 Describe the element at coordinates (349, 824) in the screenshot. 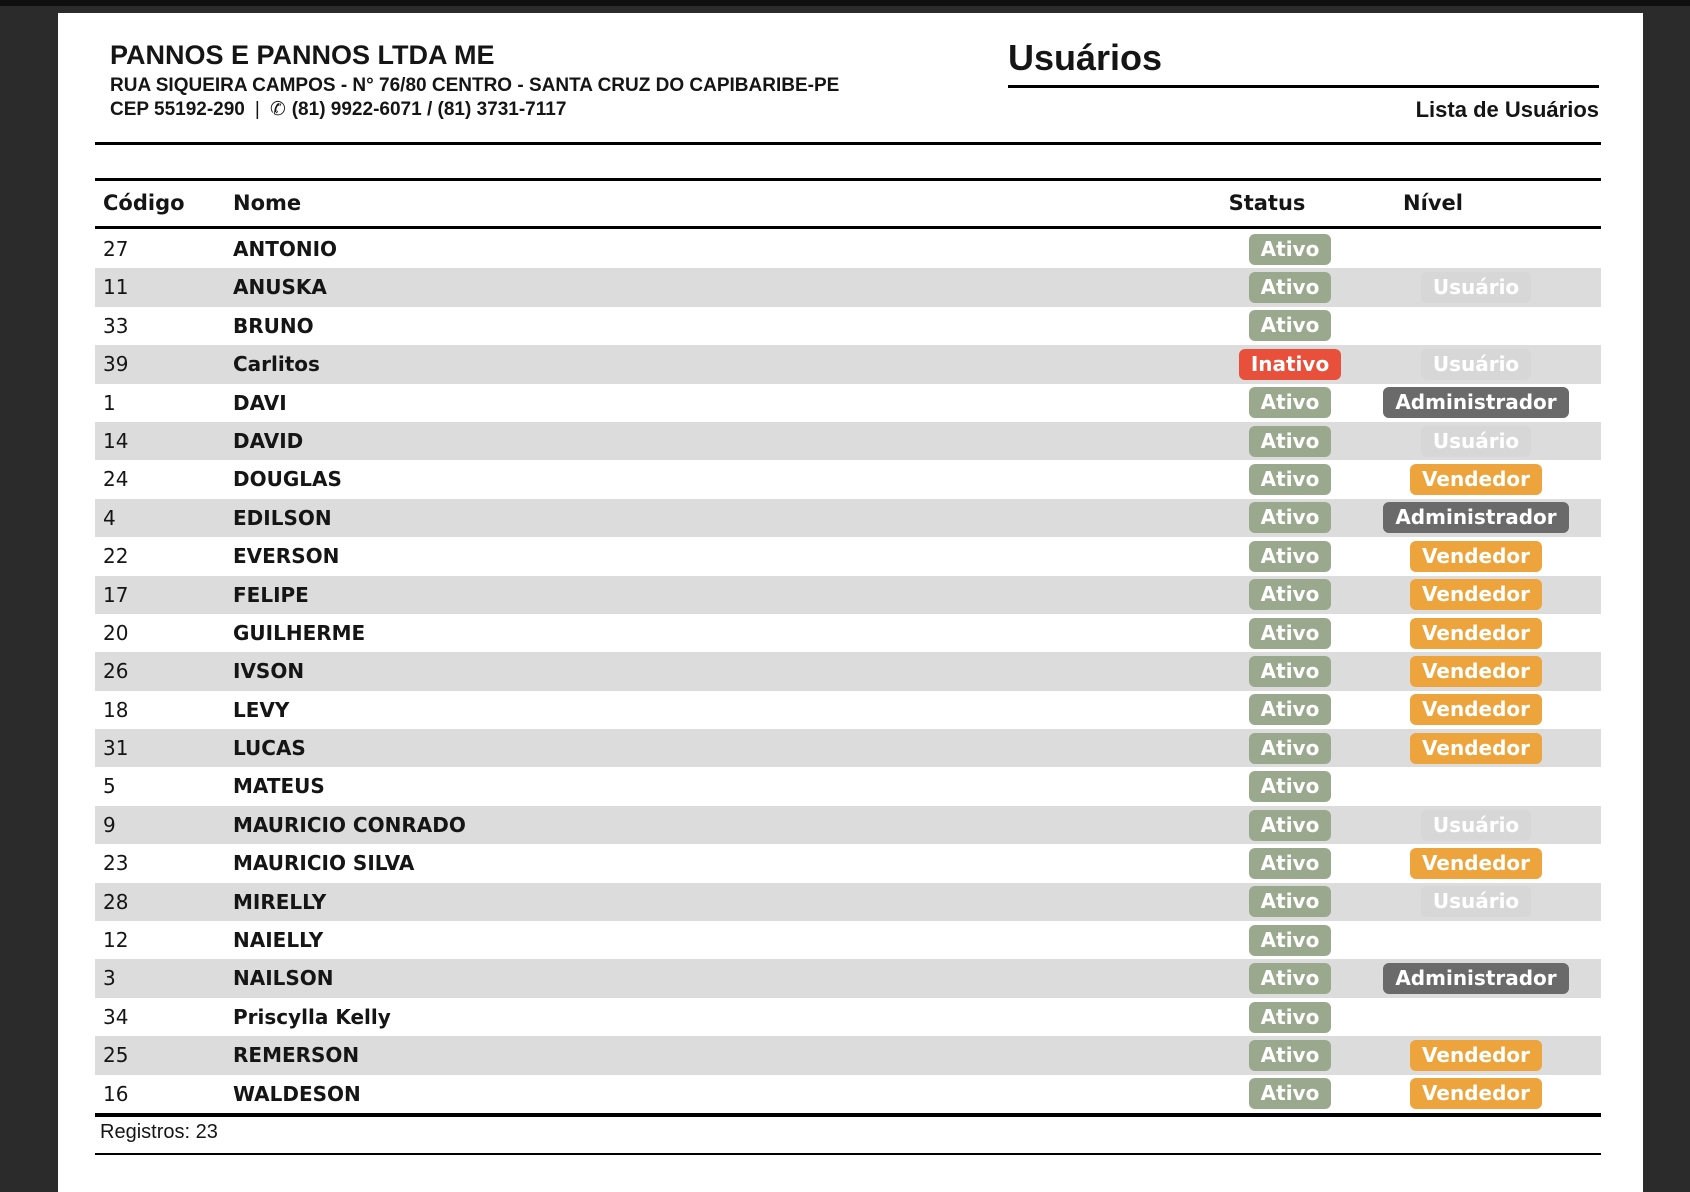

I see `cell-nome: MAURICIO CONRADO` at that location.